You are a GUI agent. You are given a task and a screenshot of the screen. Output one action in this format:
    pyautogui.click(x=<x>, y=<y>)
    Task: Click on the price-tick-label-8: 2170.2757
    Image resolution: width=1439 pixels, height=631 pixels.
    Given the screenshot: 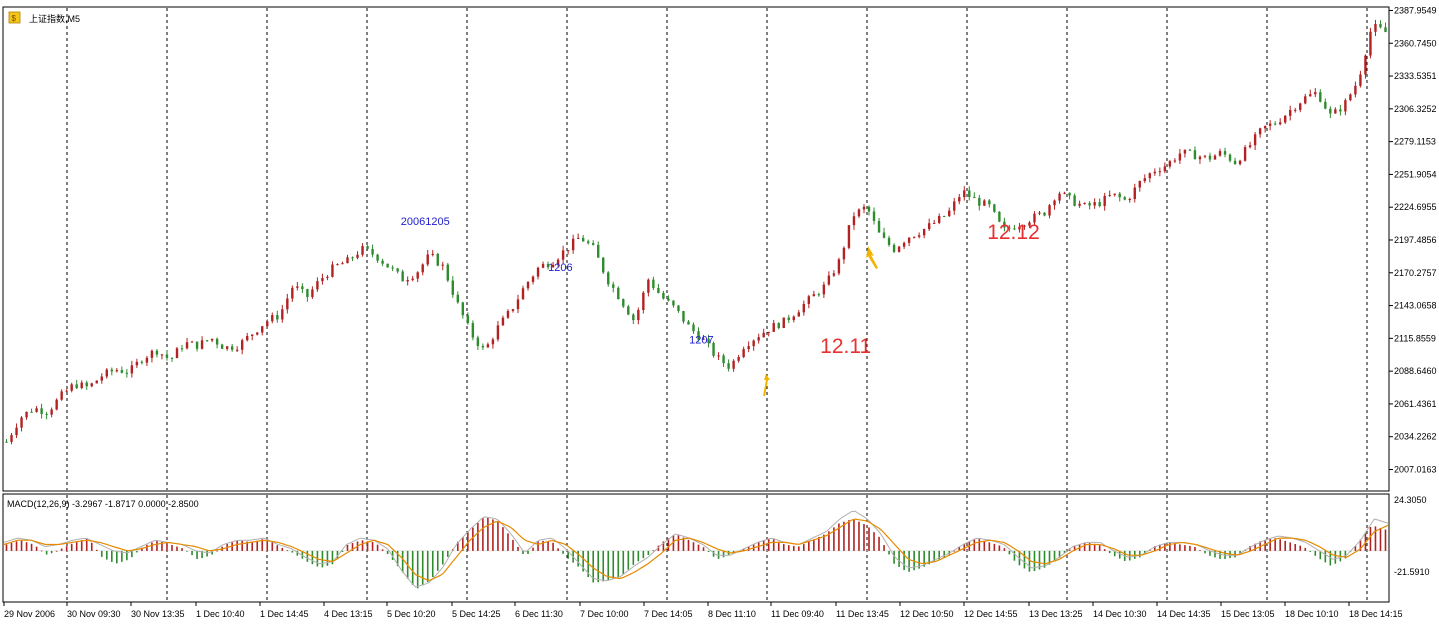 What is the action you would take?
    pyautogui.click(x=1415, y=273)
    